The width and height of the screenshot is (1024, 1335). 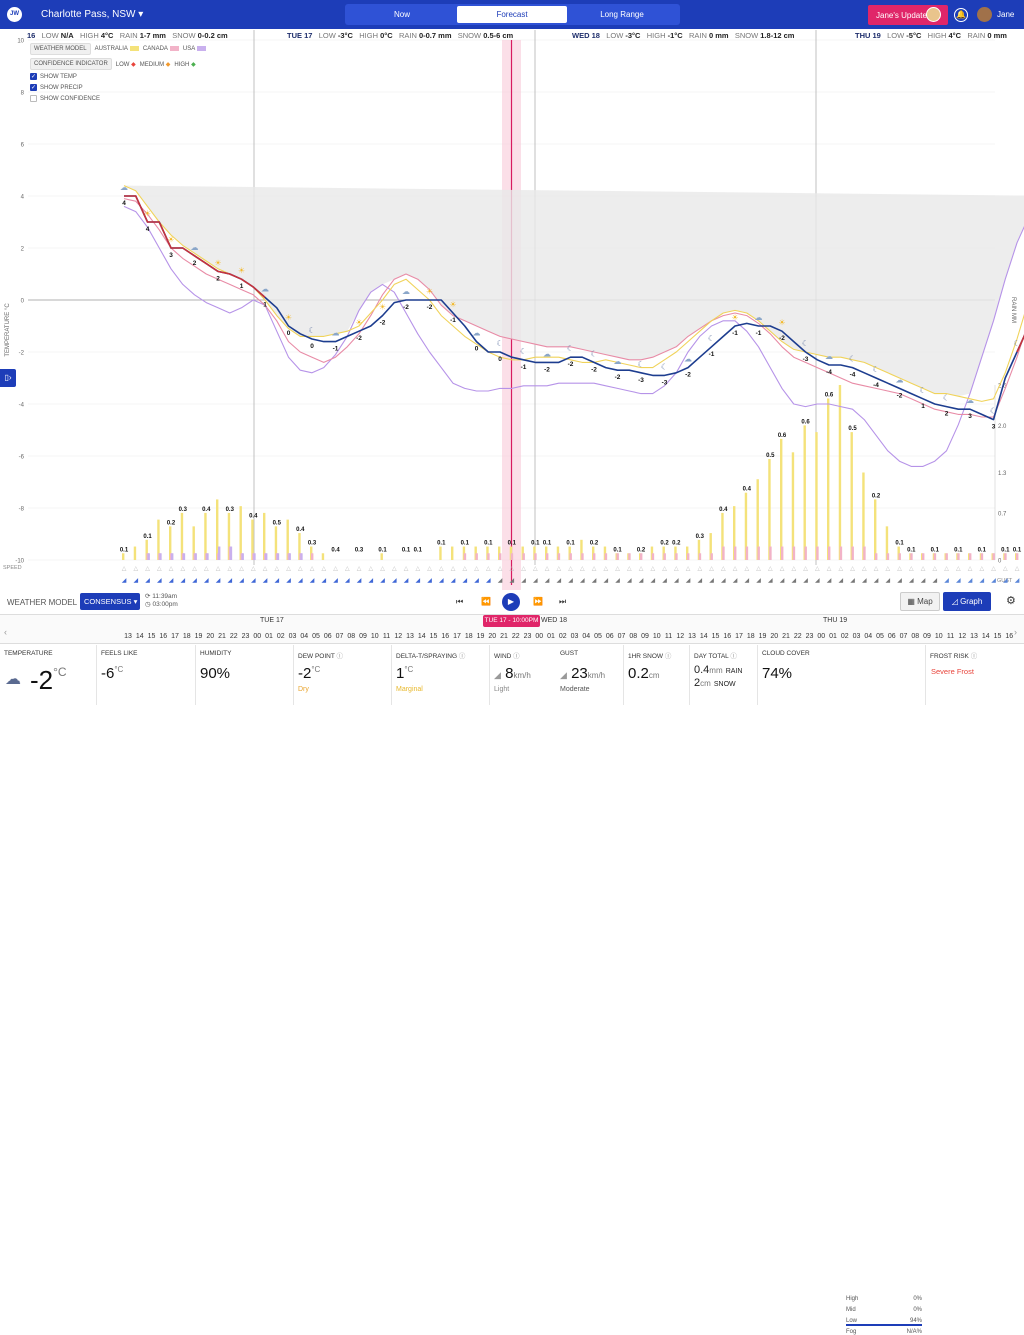 I want to click on app-logo: JW, so click(x=14, y=14).